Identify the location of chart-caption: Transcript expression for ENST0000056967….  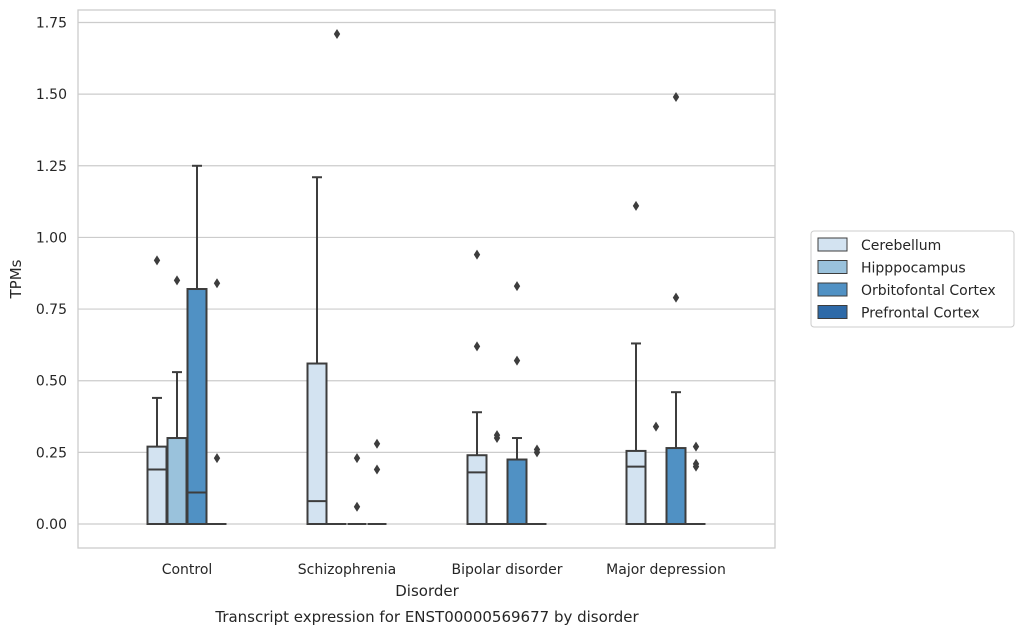
(426, 617).